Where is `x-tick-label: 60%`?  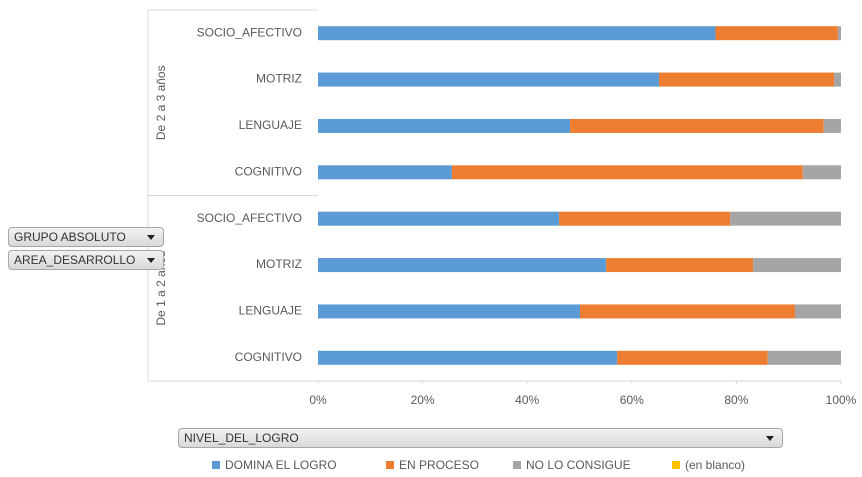
x-tick-label: 60% is located at coordinates (632, 400).